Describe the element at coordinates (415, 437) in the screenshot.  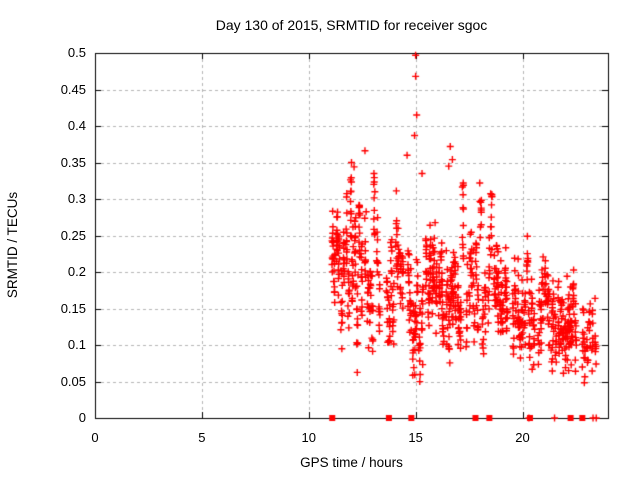
I see `x-tick-label: 15` at that location.